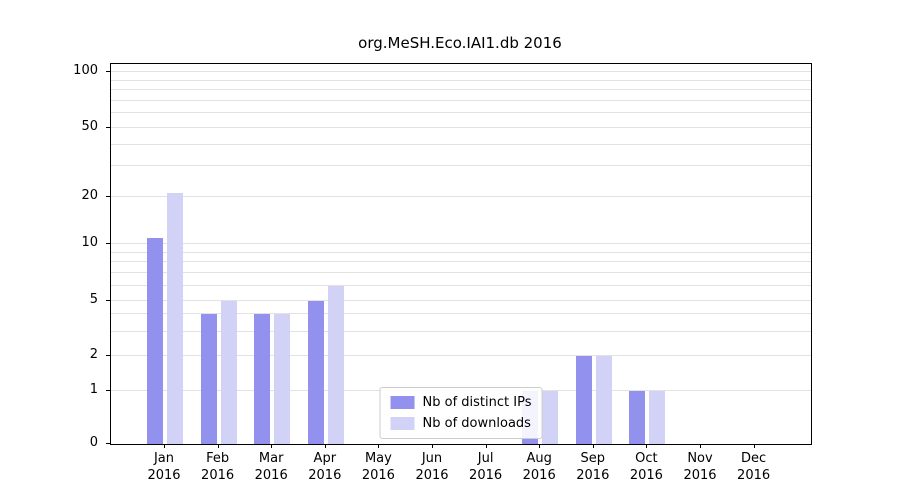 The image size is (900, 500). Describe the element at coordinates (486, 467) in the screenshot. I see `x-tick-label: Jul 2016` at that location.